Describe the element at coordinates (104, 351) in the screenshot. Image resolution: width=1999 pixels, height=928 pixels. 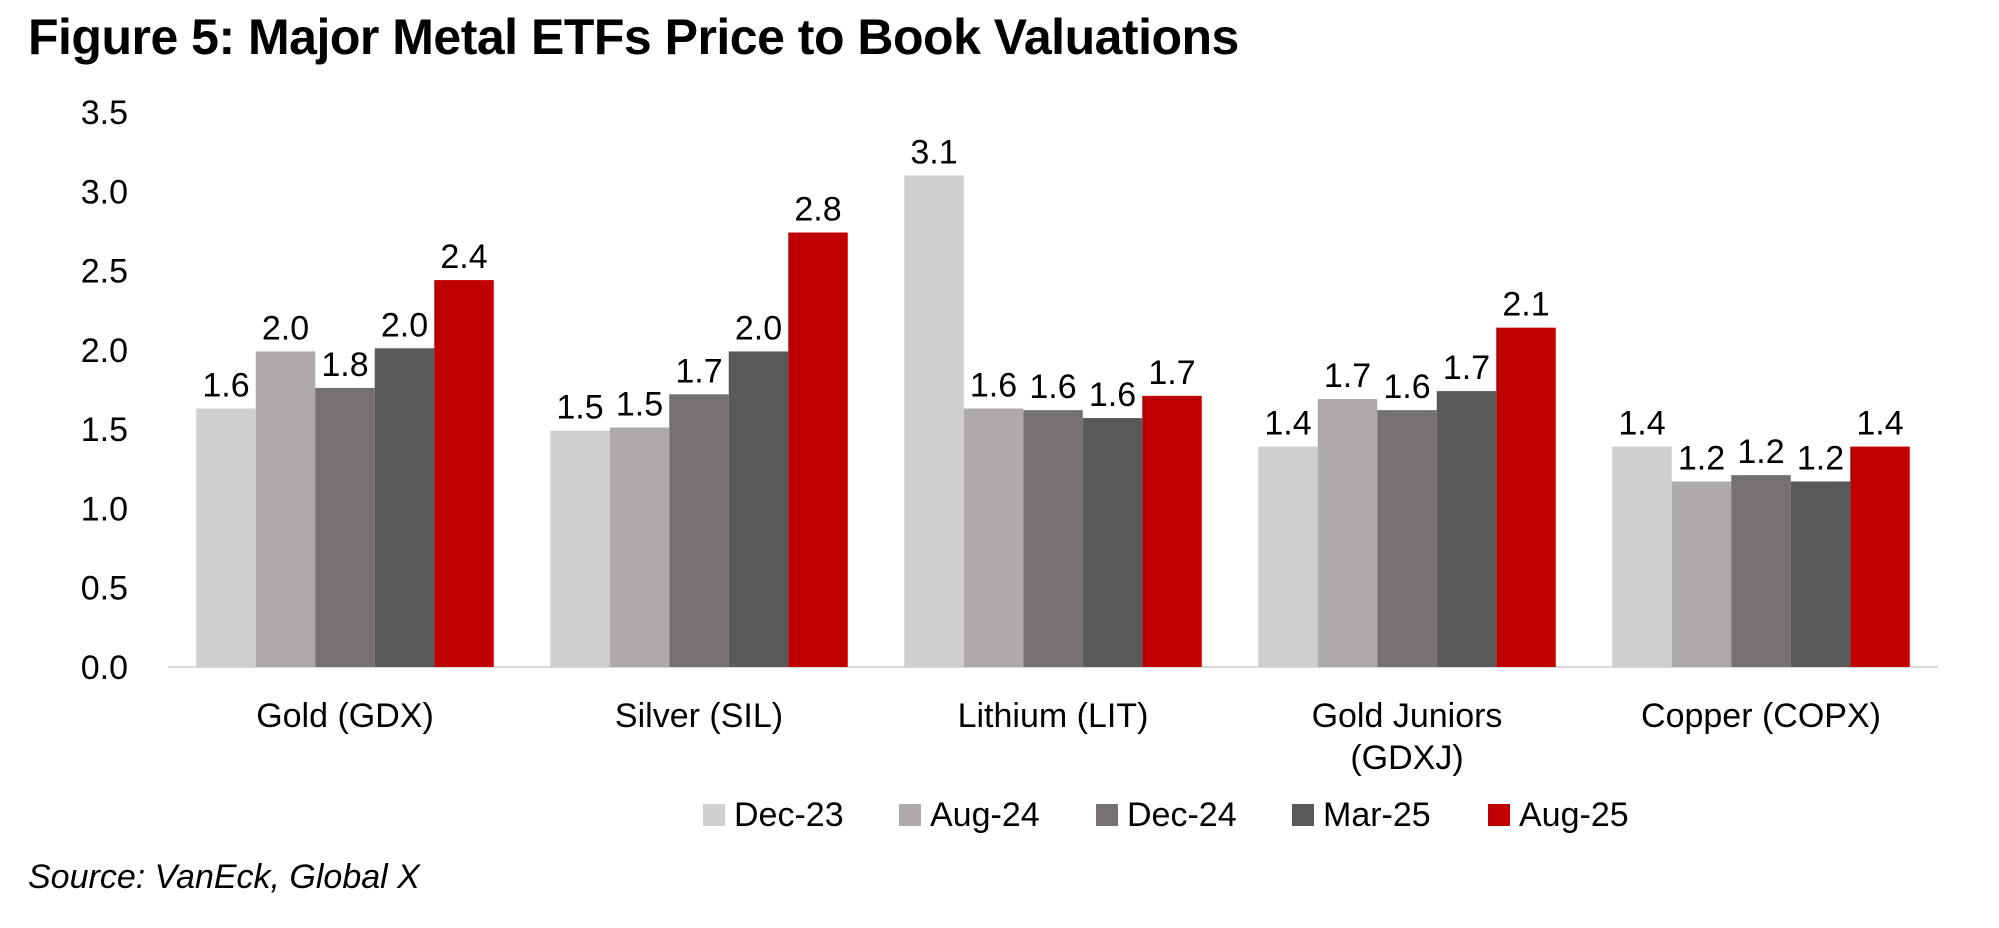
I see `y-tick-label: 2.0` at that location.